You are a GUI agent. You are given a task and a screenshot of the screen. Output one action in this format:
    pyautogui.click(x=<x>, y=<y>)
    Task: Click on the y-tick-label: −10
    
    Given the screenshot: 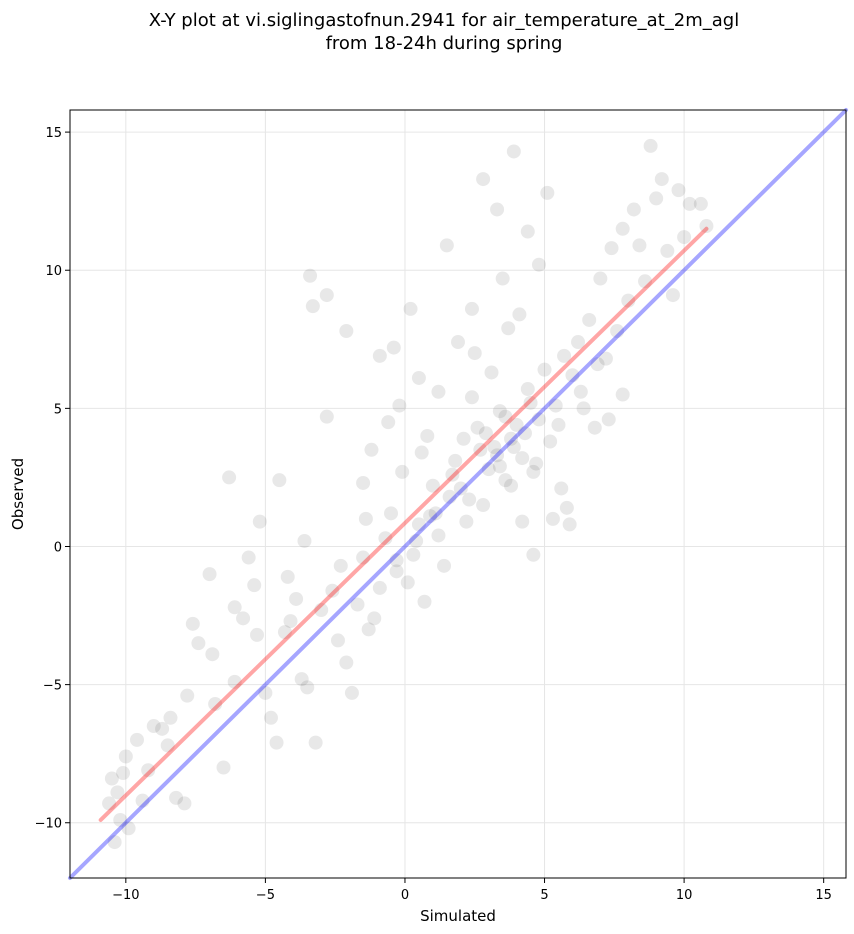 What is the action you would take?
    pyautogui.click(x=48, y=824)
    